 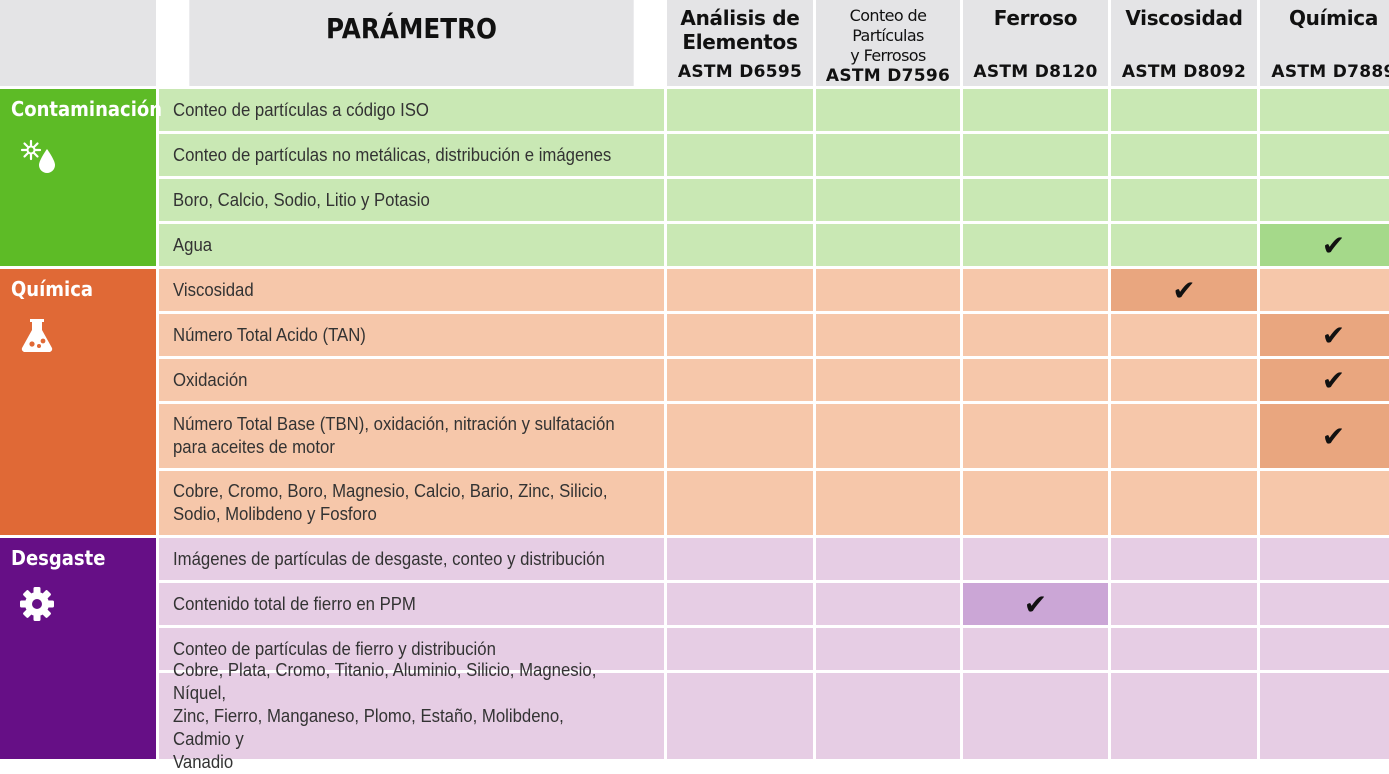 I want to click on category-chemistry: Química, so click(x=78, y=402).